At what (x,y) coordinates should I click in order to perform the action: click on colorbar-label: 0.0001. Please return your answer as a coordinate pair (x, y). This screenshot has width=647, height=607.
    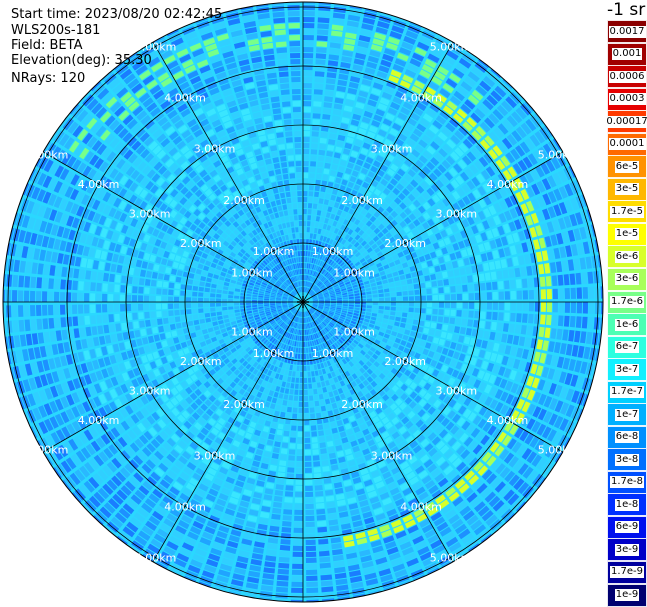
    Looking at the image, I should click on (627, 144).